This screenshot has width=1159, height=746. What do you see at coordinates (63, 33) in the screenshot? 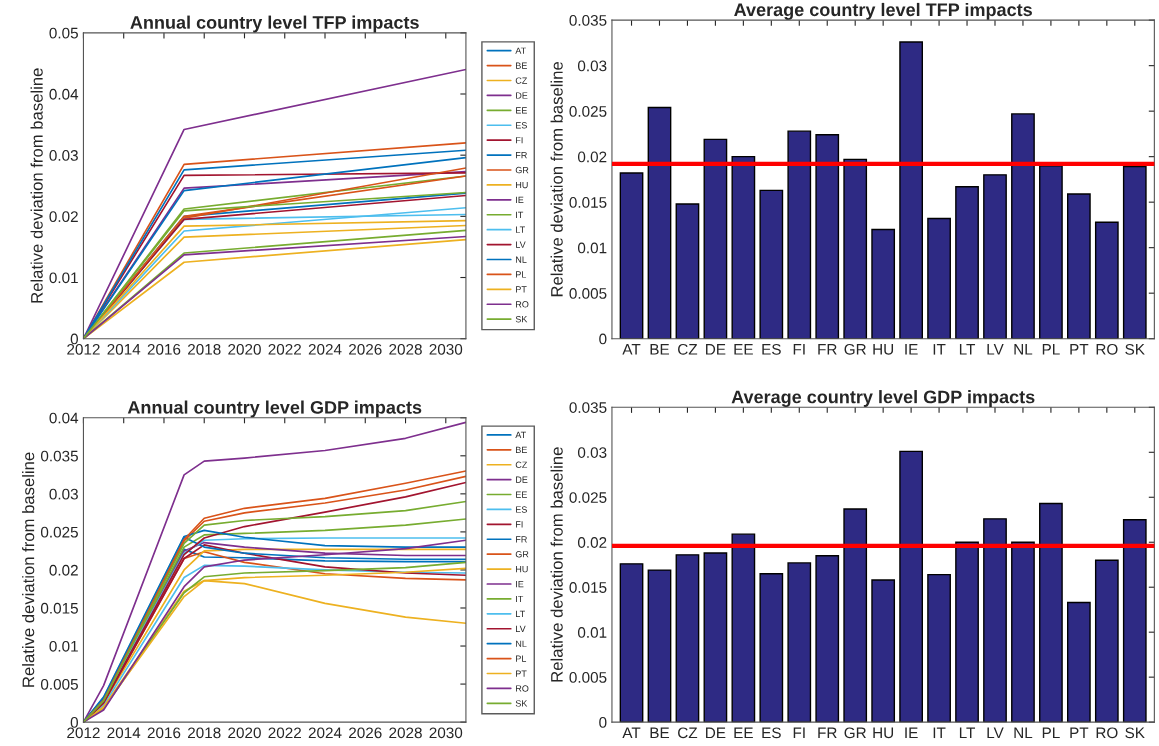
I see `y-tick-label: 0.05` at bounding box center [63, 33].